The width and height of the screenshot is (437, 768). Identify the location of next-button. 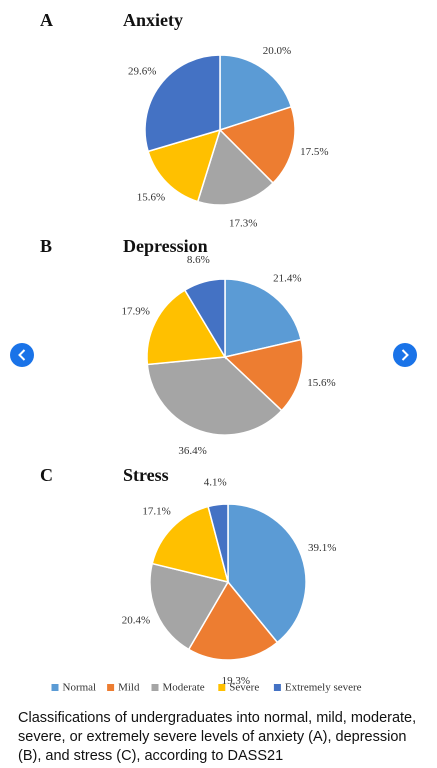
(405, 355).